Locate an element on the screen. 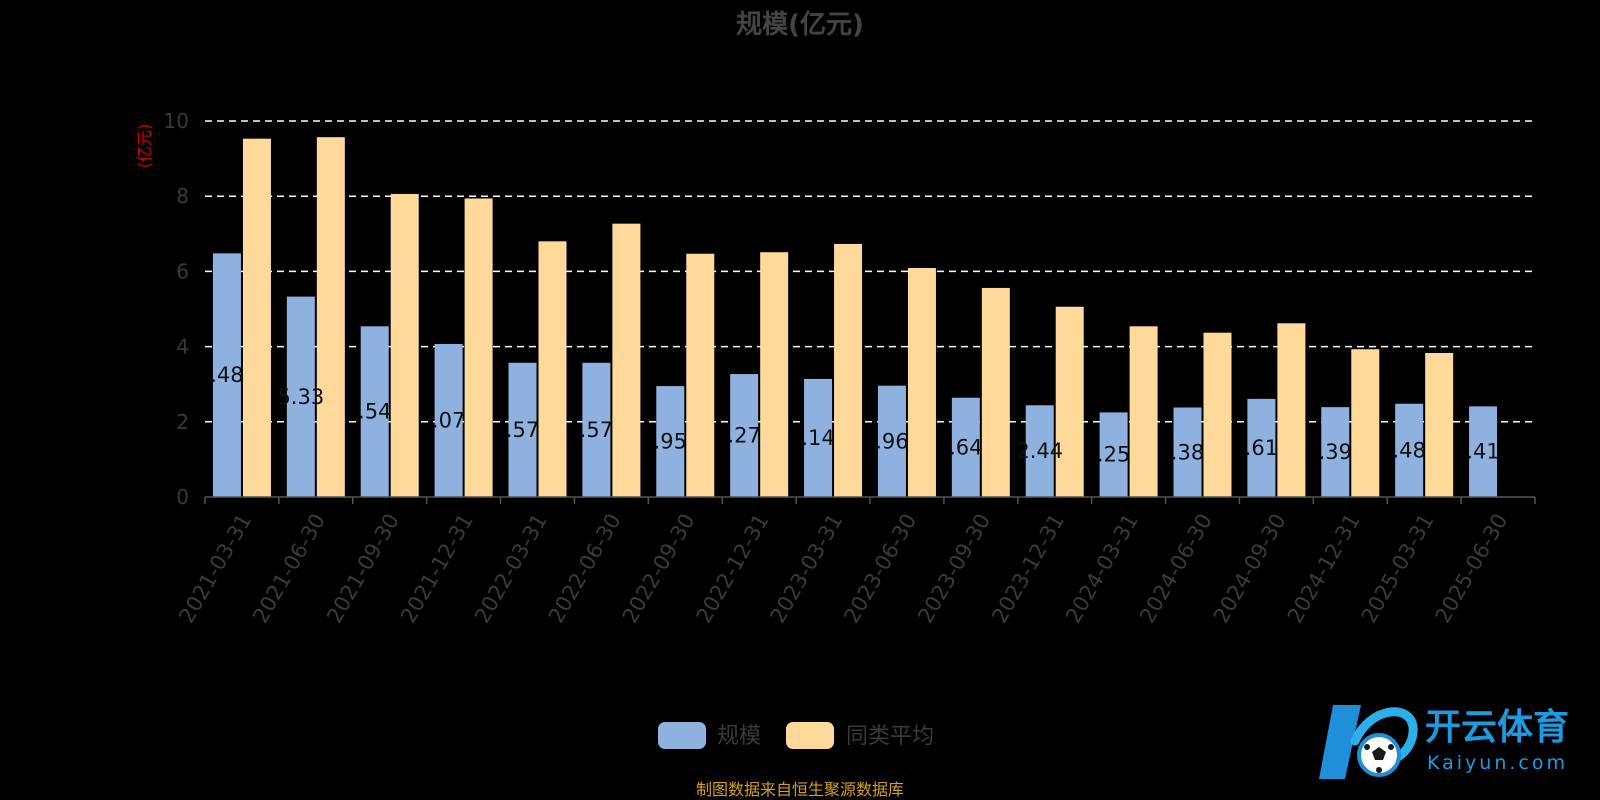 This screenshot has width=1600, height=800. bar-value-label: .96 is located at coordinates (891, 441).